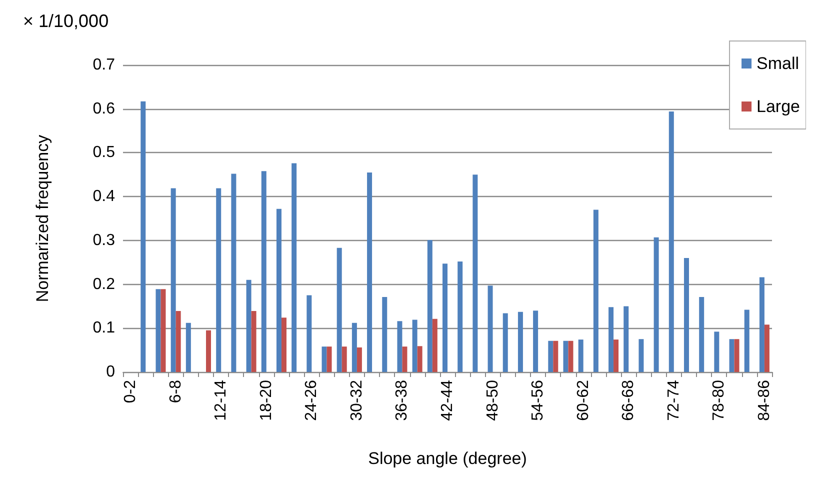  I want to click on x-tick-label: 0-2, so click(131, 392).